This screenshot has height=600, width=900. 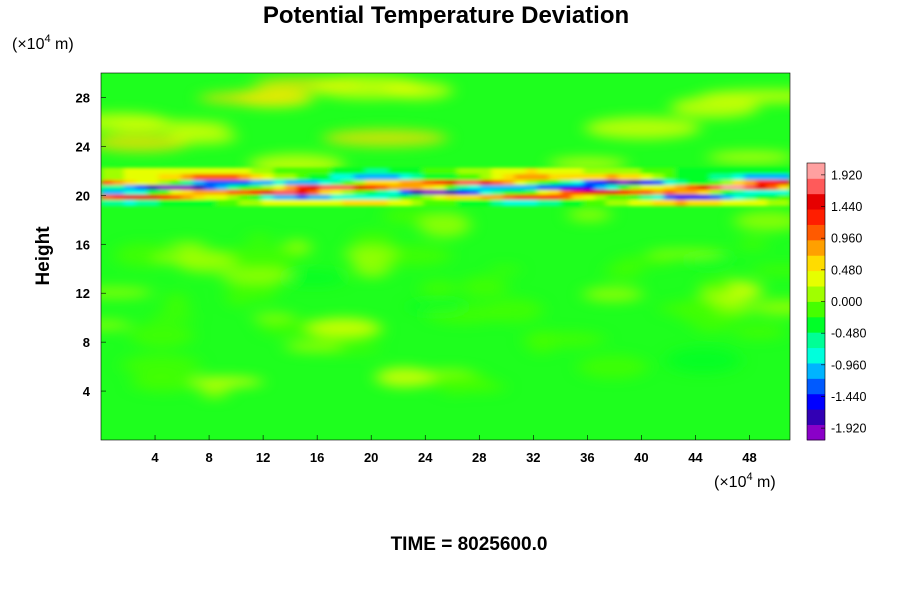 I want to click on x-tick-label: 40, so click(x=641, y=457).